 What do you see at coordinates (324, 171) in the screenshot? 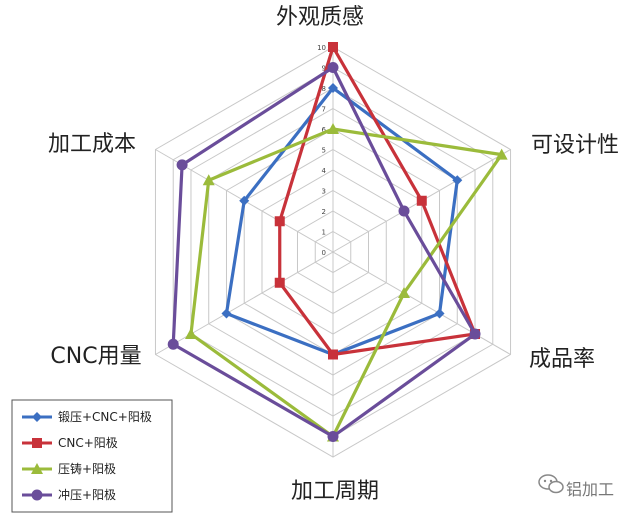
I see `tick-label-4: 4` at bounding box center [324, 171].